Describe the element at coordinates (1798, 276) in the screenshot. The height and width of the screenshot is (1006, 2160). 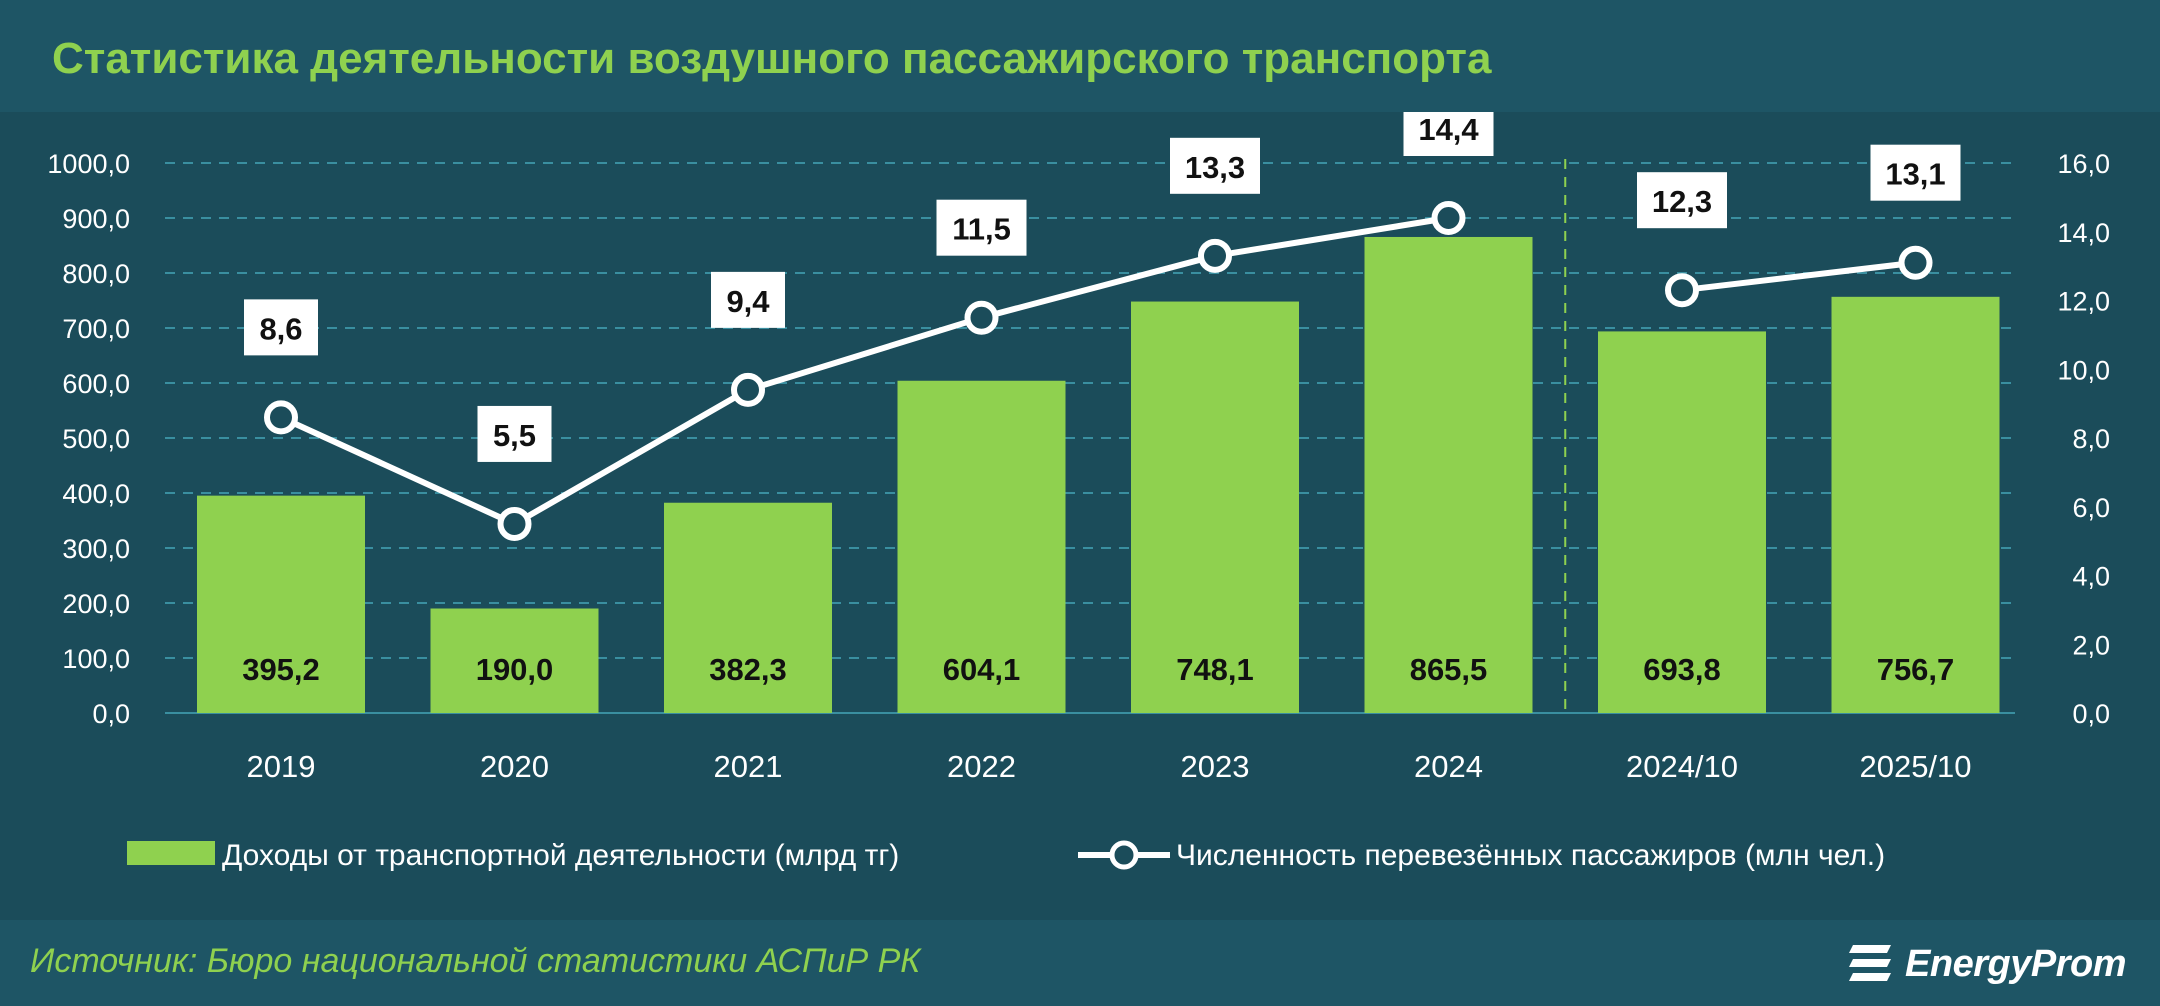
I see `passenger-line` at that location.